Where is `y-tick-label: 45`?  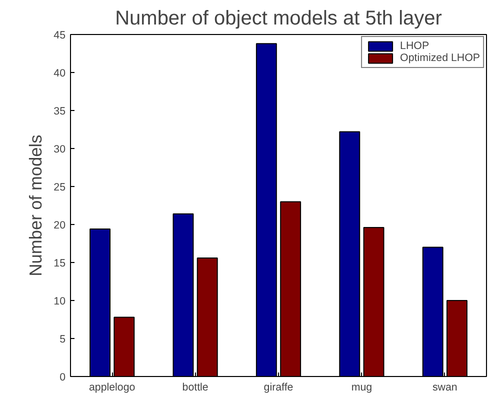 y-tick-label: 45 is located at coordinates (60, 36).